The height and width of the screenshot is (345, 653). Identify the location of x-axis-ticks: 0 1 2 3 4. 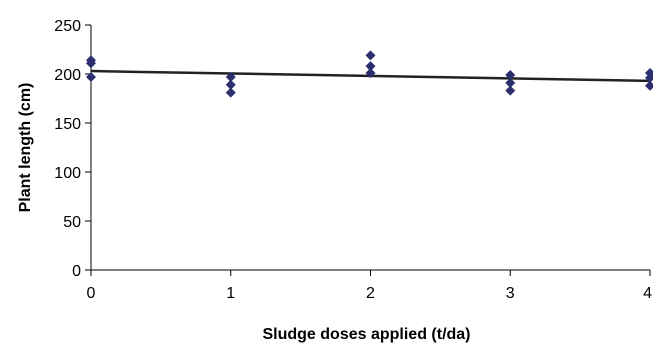
(369, 286).